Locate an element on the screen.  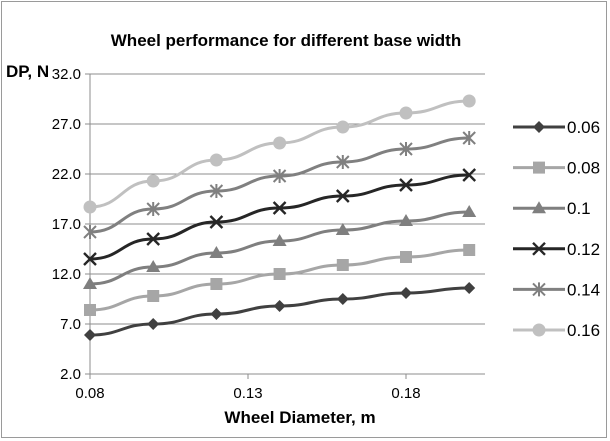
y-tick-labels: 2.0 7.0 12.0 17.0 22.0 27.0 32.0 is located at coordinates (66, 224).